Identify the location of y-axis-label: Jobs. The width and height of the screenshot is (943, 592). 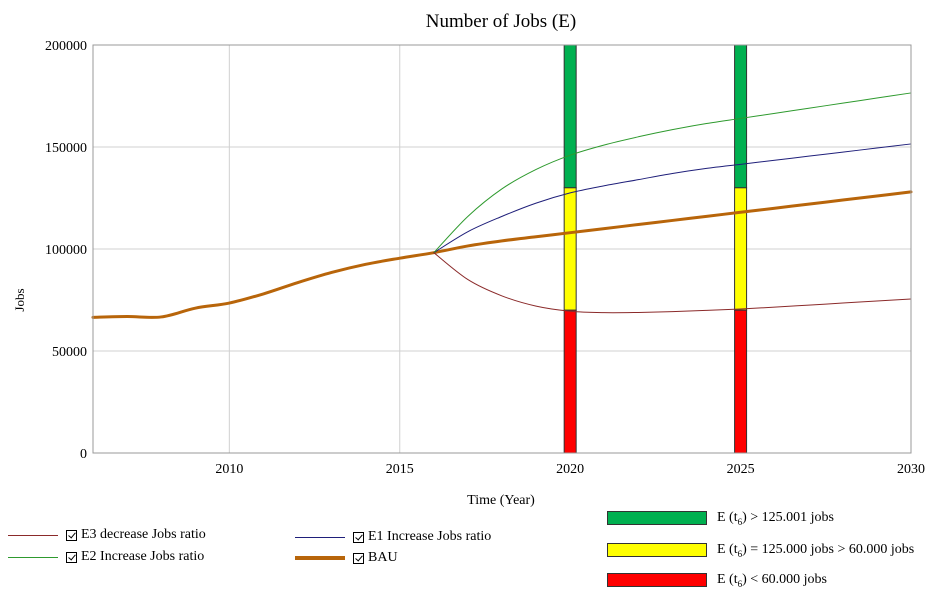
(19, 299).